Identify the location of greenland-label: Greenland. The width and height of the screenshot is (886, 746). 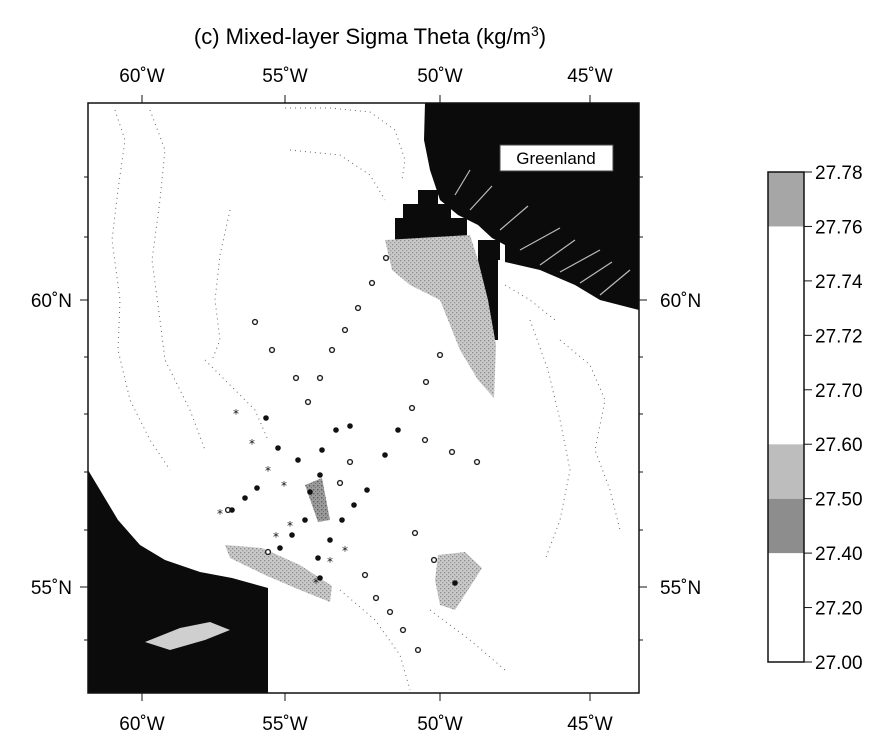
(555, 158).